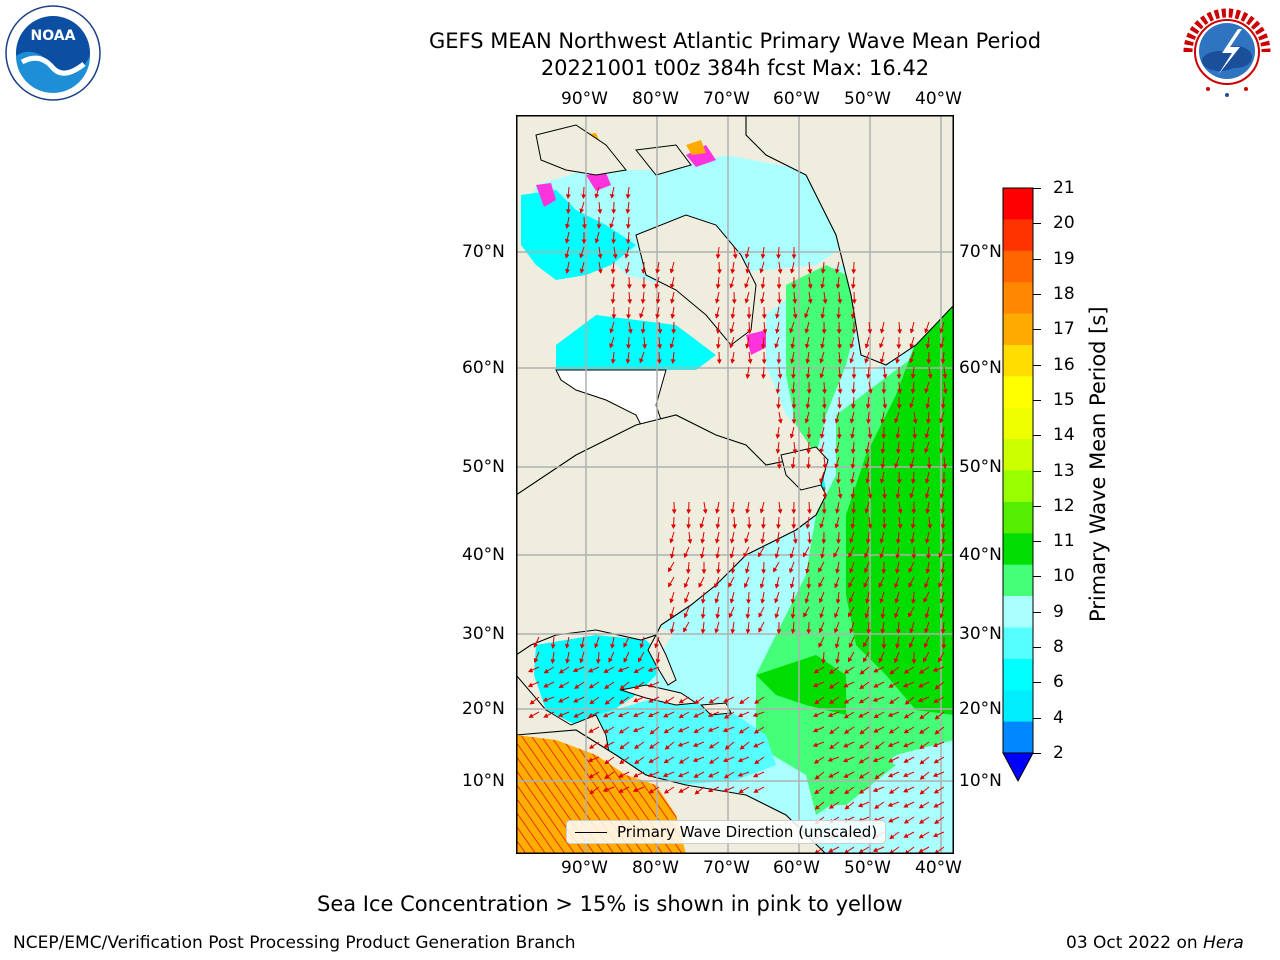 The height and width of the screenshot is (960, 1280). Describe the element at coordinates (980, 634) in the screenshot. I see `lat-label-right-30n: 30°N` at that location.